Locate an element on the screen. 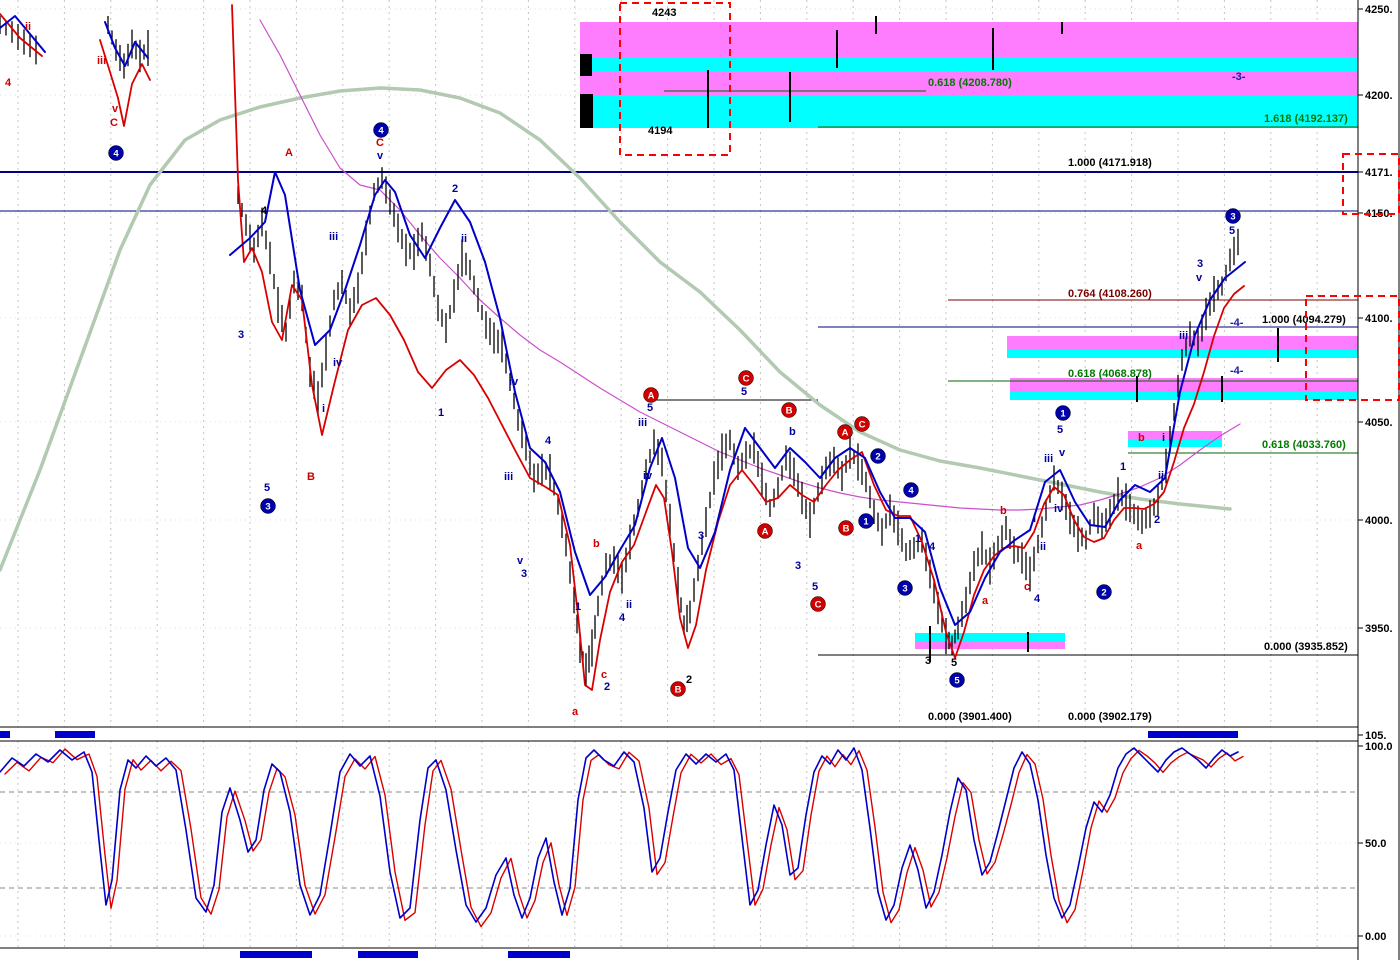  wave-text-label: a is located at coordinates (985, 601).